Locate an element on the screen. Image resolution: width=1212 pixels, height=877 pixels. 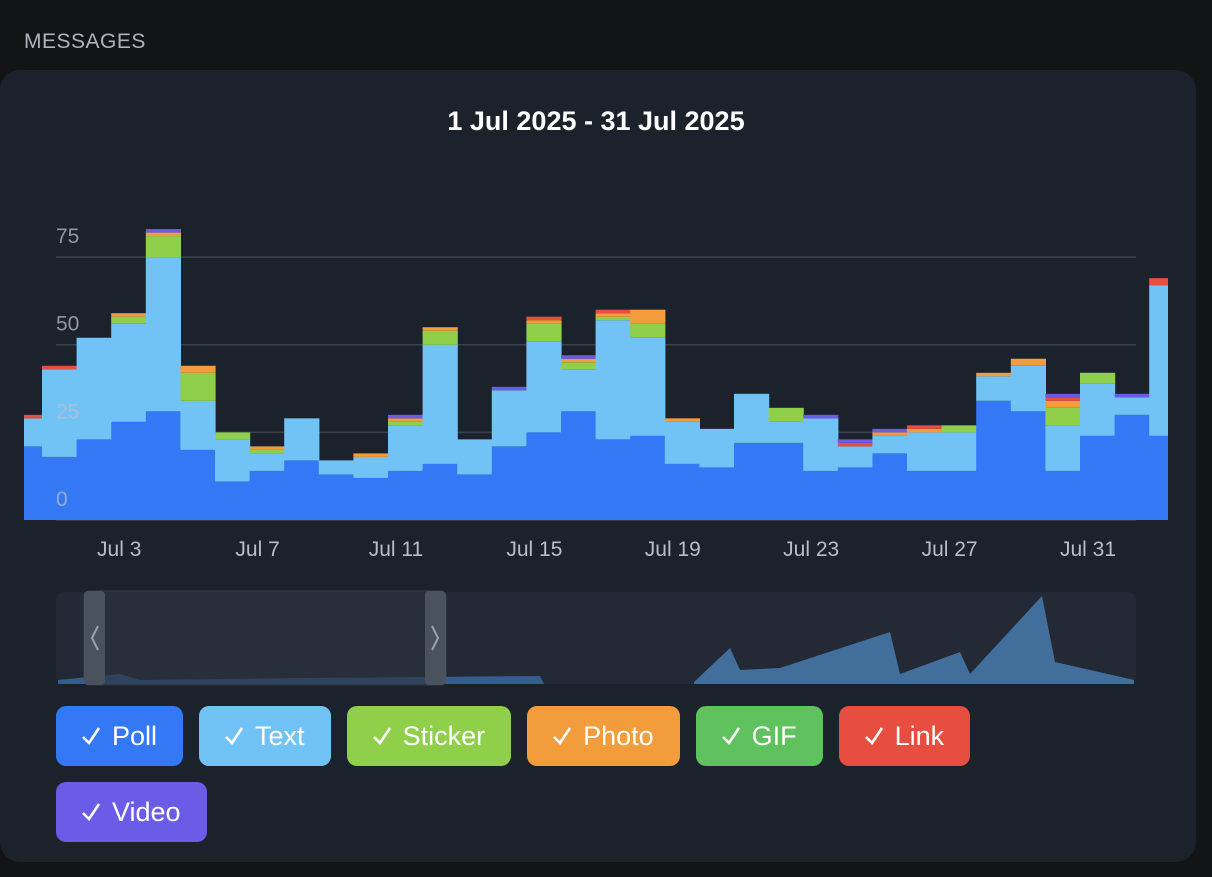
legend-label: Poll is located at coordinates (135, 735).